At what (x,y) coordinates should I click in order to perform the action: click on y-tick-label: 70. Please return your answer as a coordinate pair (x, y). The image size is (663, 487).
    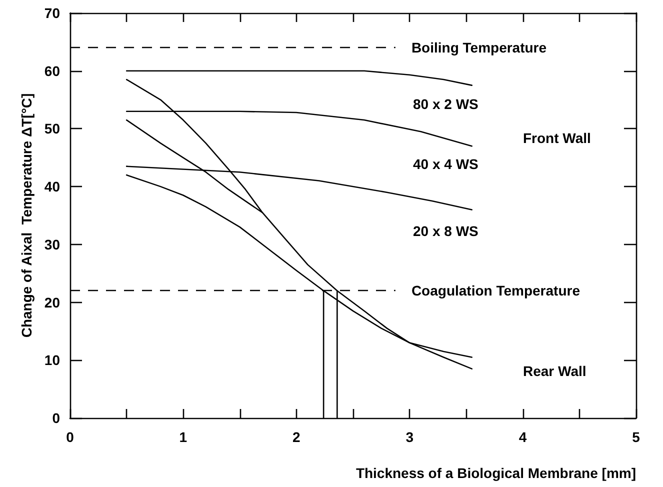
    Looking at the image, I should click on (52, 13).